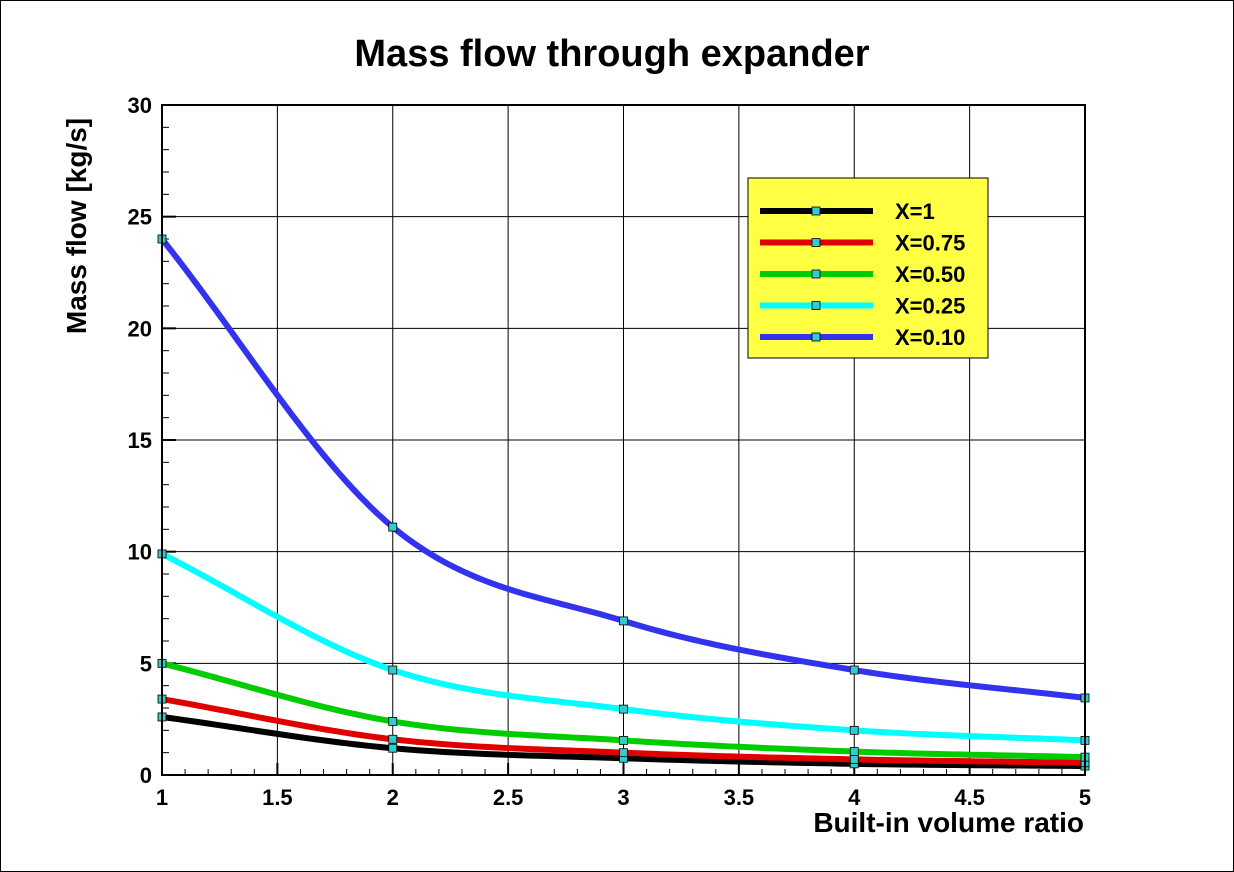 The image size is (1234, 872). What do you see at coordinates (140, 217) in the screenshot?
I see `y-tick-label: 25` at bounding box center [140, 217].